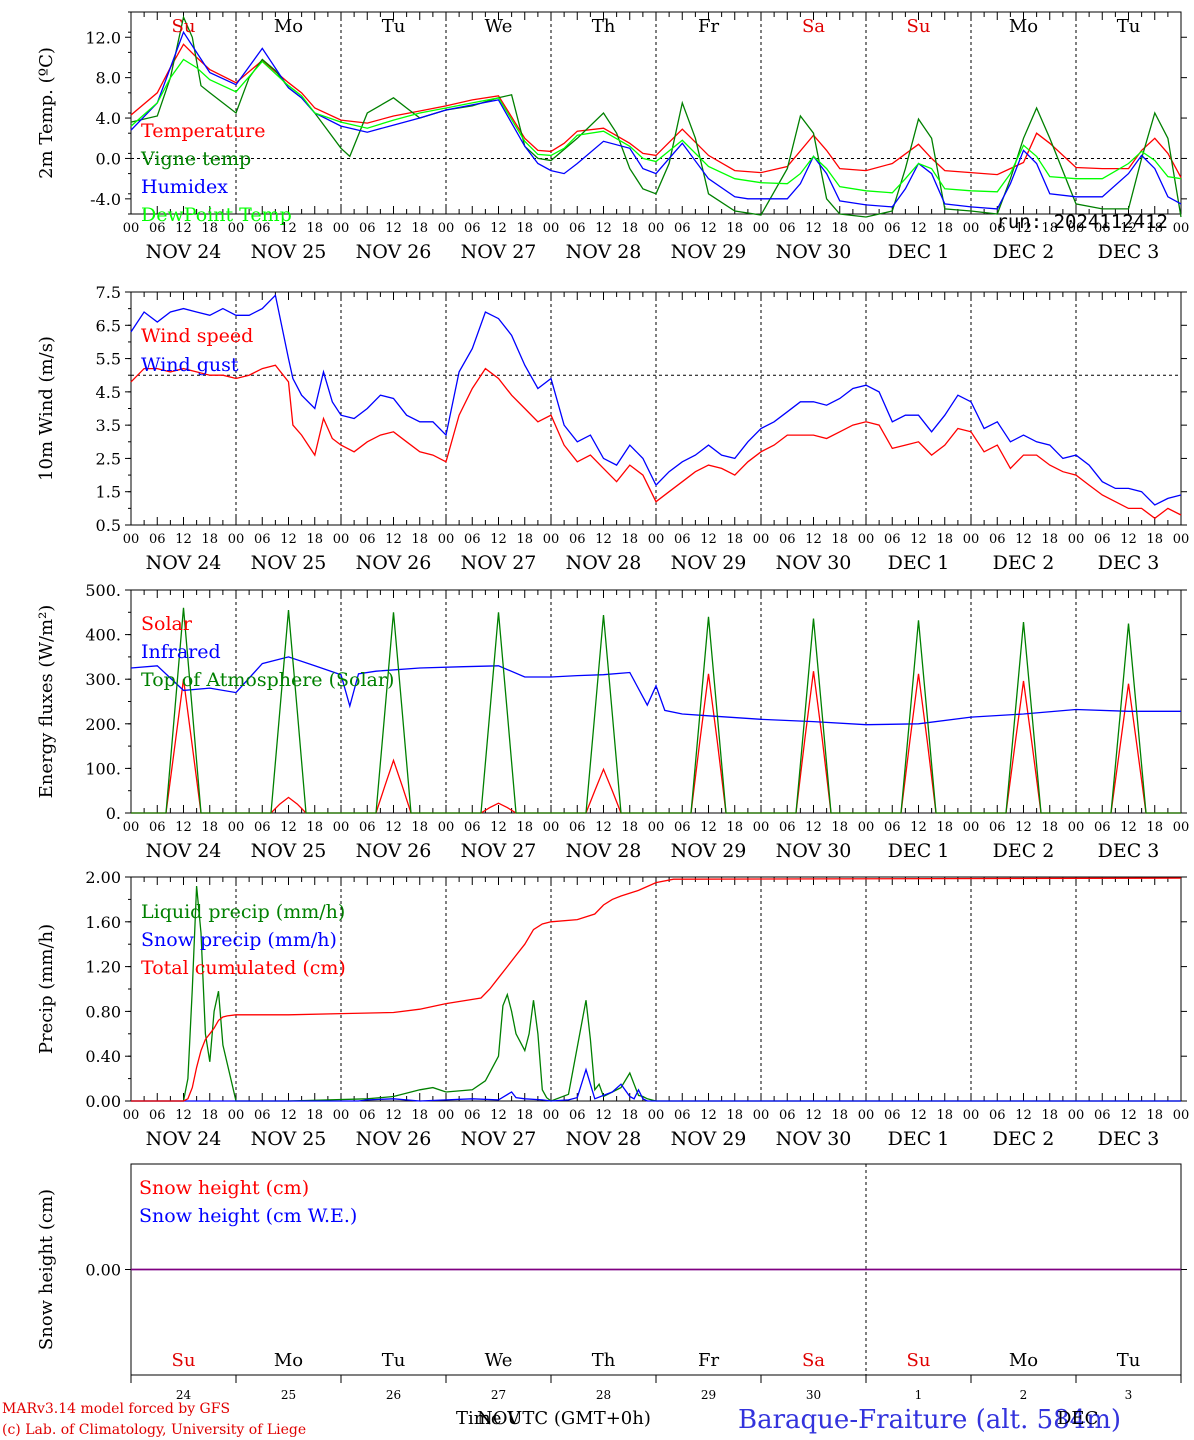  What do you see at coordinates (184, 1360) in the screenshot?
I see `day-name: Su` at bounding box center [184, 1360].